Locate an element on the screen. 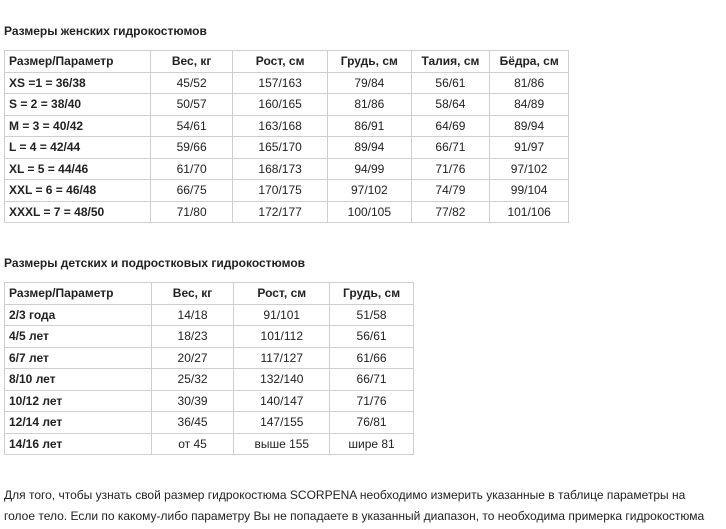 This screenshot has width=726, height=529. table-row: 10/12 лет 30/39 140/147 71/76 is located at coordinates (209, 400).